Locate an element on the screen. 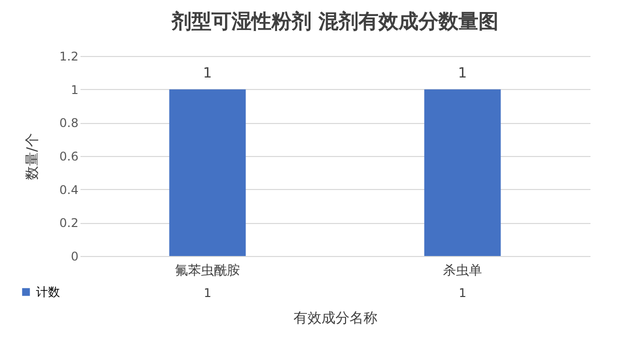  y-tick-label: 0.4 is located at coordinates (68, 189).